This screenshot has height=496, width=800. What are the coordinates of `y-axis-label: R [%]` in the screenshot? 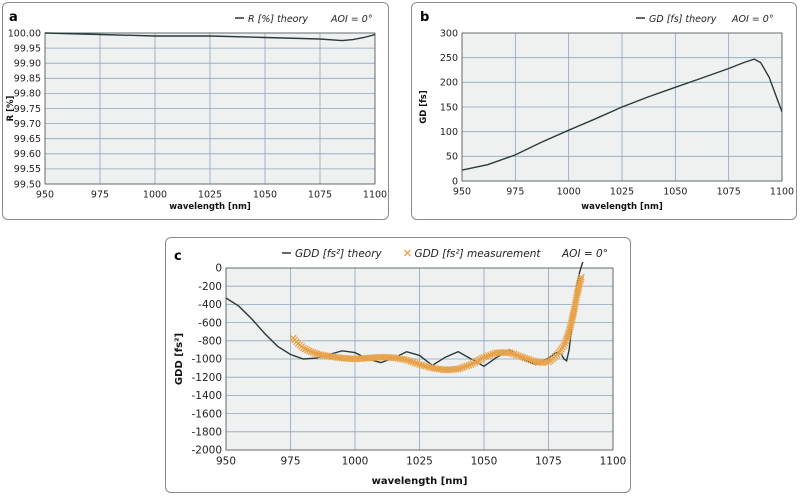 It's located at (11, 108).